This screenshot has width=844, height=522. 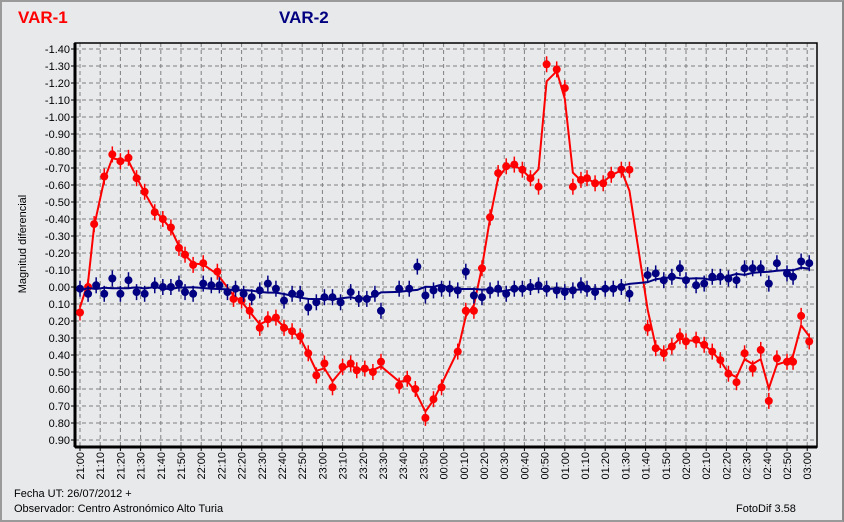 I want to click on y-tick-label: 0.50, so click(x=59, y=373).